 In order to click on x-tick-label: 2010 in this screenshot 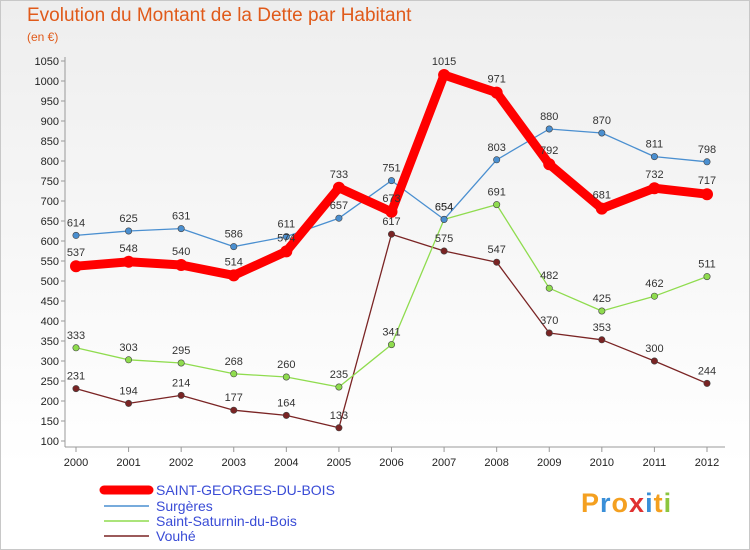, I will do `click(602, 463)`.